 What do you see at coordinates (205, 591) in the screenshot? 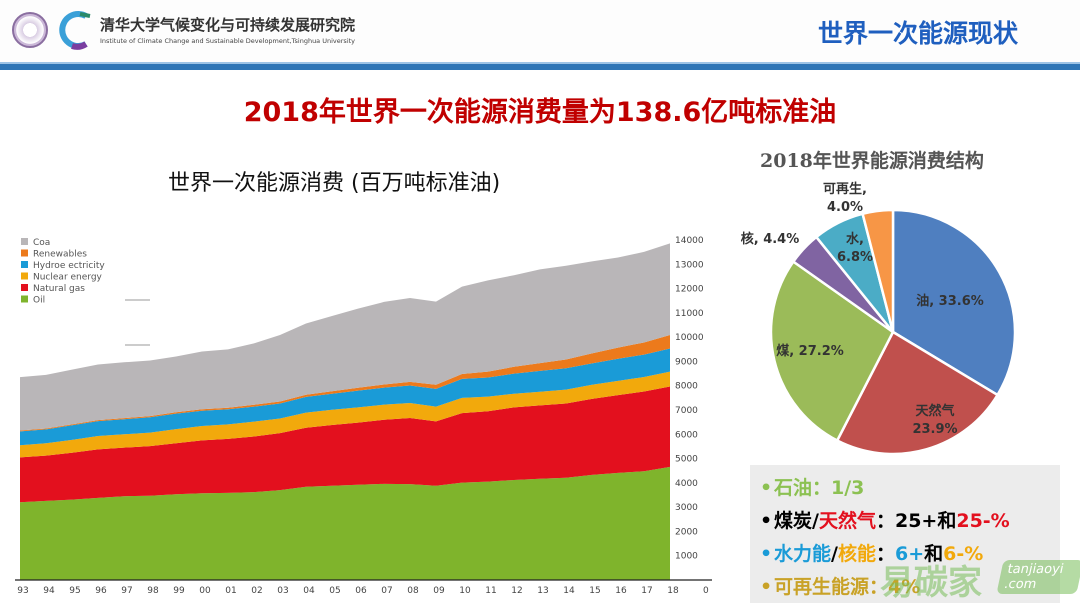
I see `x-tick-label: 00` at bounding box center [205, 591].